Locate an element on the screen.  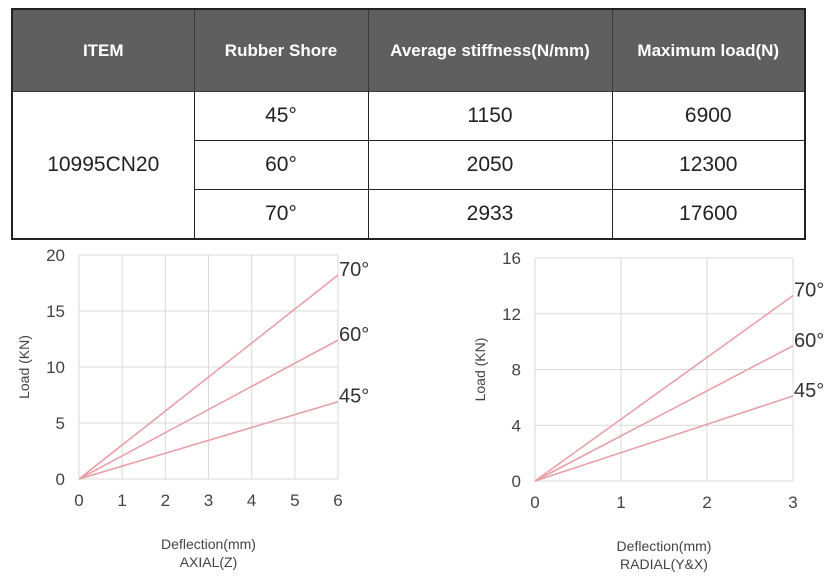
header-maximum-load: Maximum load(N) is located at coordinates (708, 50).